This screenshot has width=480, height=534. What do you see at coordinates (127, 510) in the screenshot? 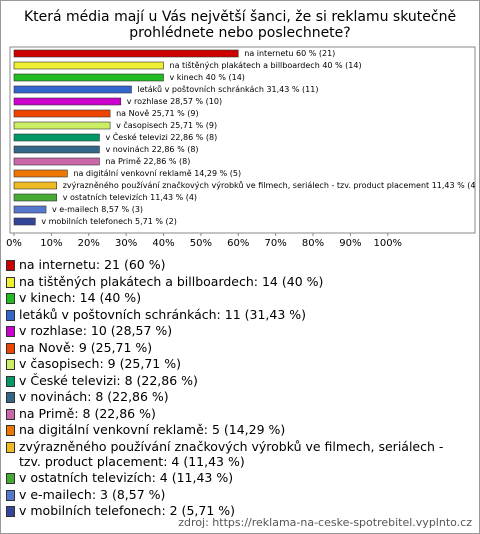
I see `legend-label: v mobilních telefonech: 2 (5,71 %)` at bounding box center [127, 510].